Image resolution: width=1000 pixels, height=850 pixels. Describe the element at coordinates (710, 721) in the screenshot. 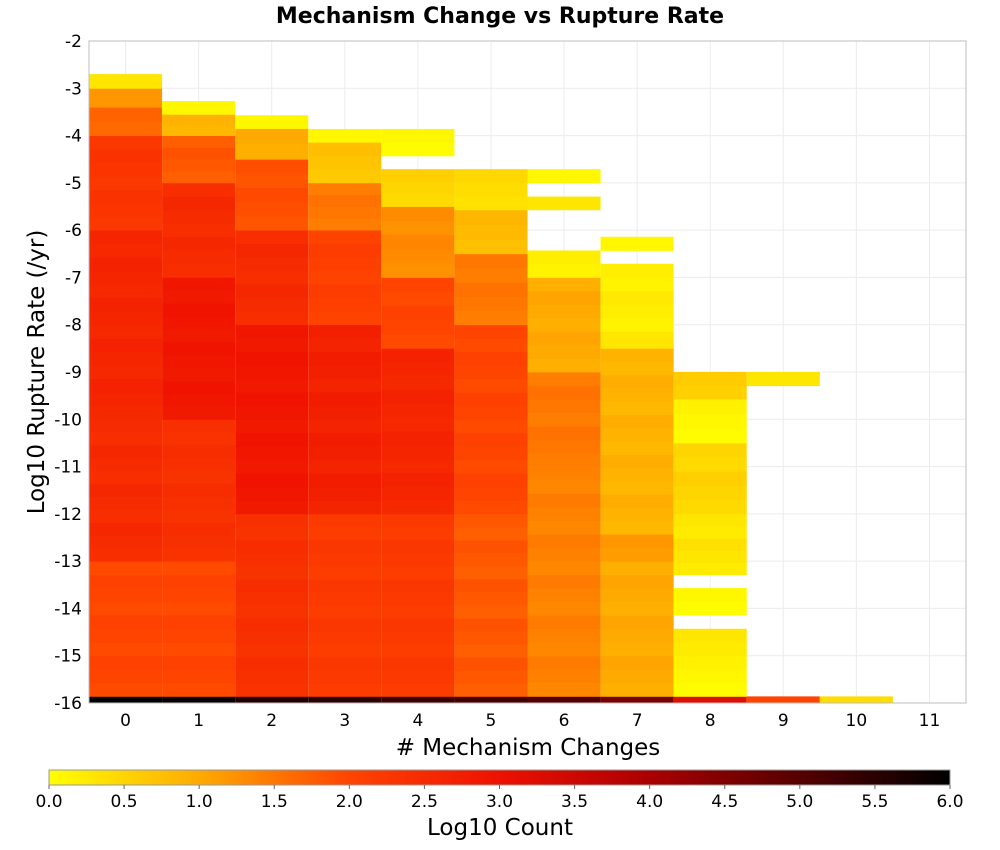

I see `x-tick-label: 8` at that location.